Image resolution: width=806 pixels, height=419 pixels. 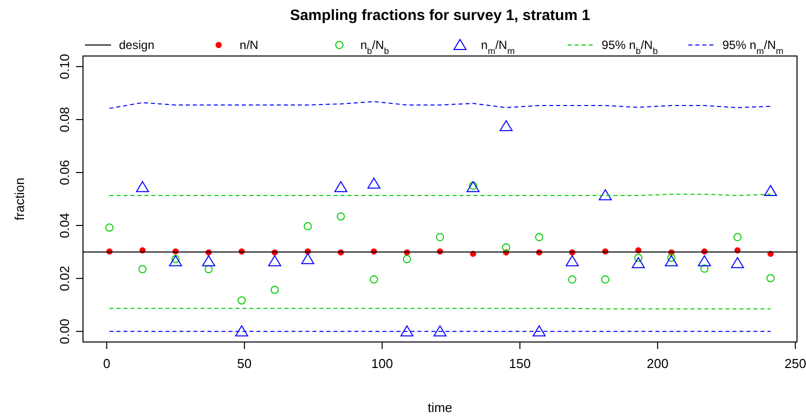 What do you see at coordinates (19, 199) in the screenshot?
I see `y-axis-title: fraction` at bounding box center [19, 199].